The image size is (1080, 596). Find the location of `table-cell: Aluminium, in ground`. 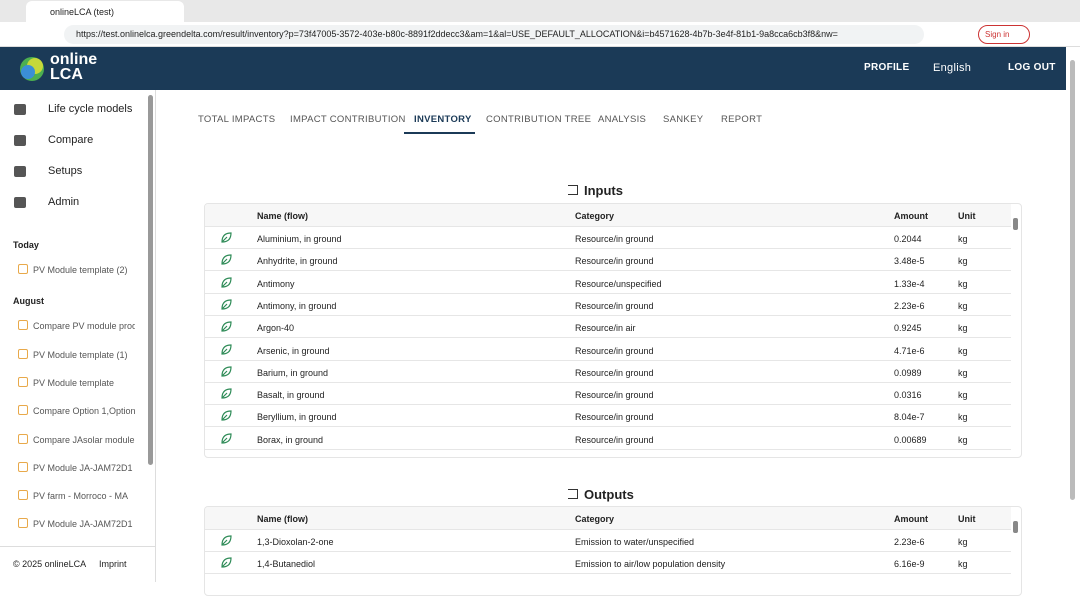

table-cell: Aluminium, in ground is located at coordinates (299, 239).